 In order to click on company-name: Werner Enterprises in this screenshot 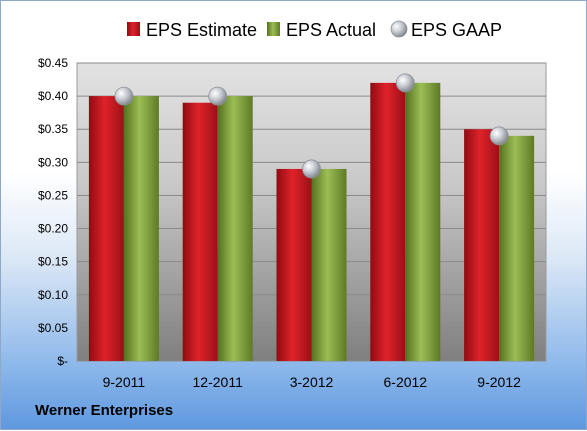, I will do `click(104, 410)`.